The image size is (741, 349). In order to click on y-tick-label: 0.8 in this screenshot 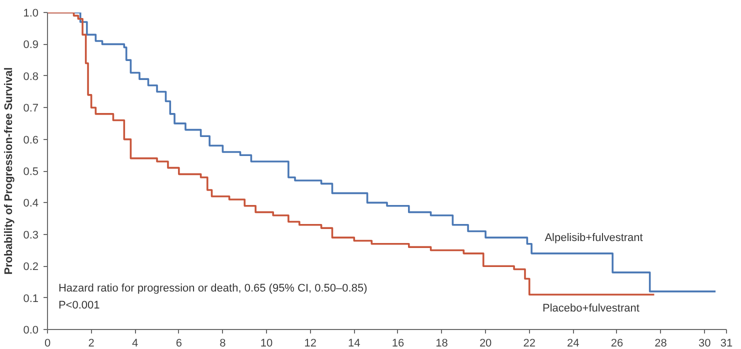, I will do `click(31, 76)`.